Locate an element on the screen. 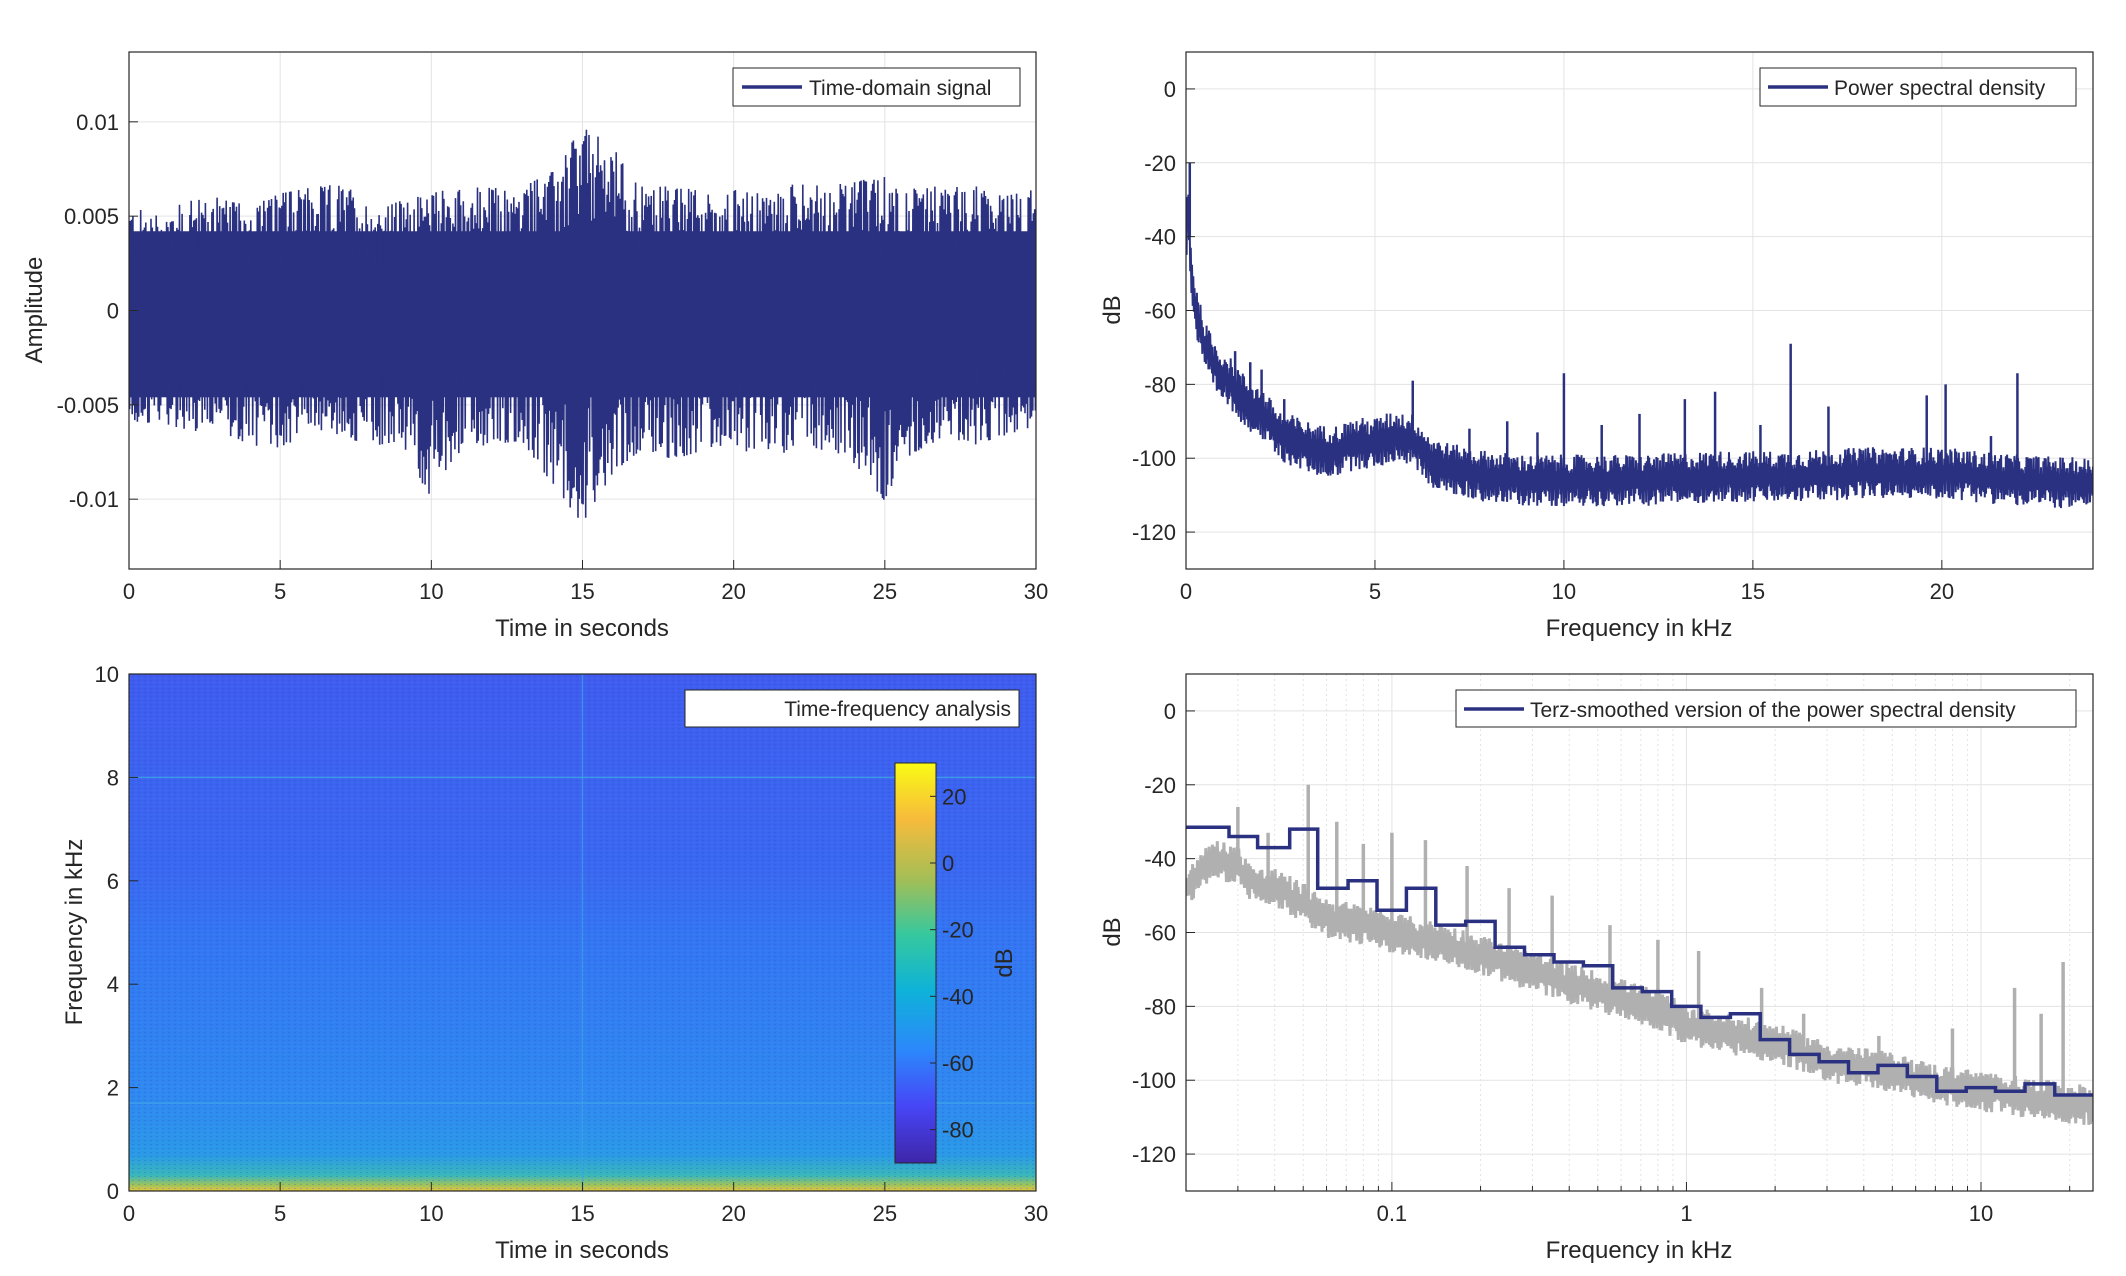 The image size is (2126, 1276). spectrogram-xtick-label: 0 is located at coordinates (129, 1213).